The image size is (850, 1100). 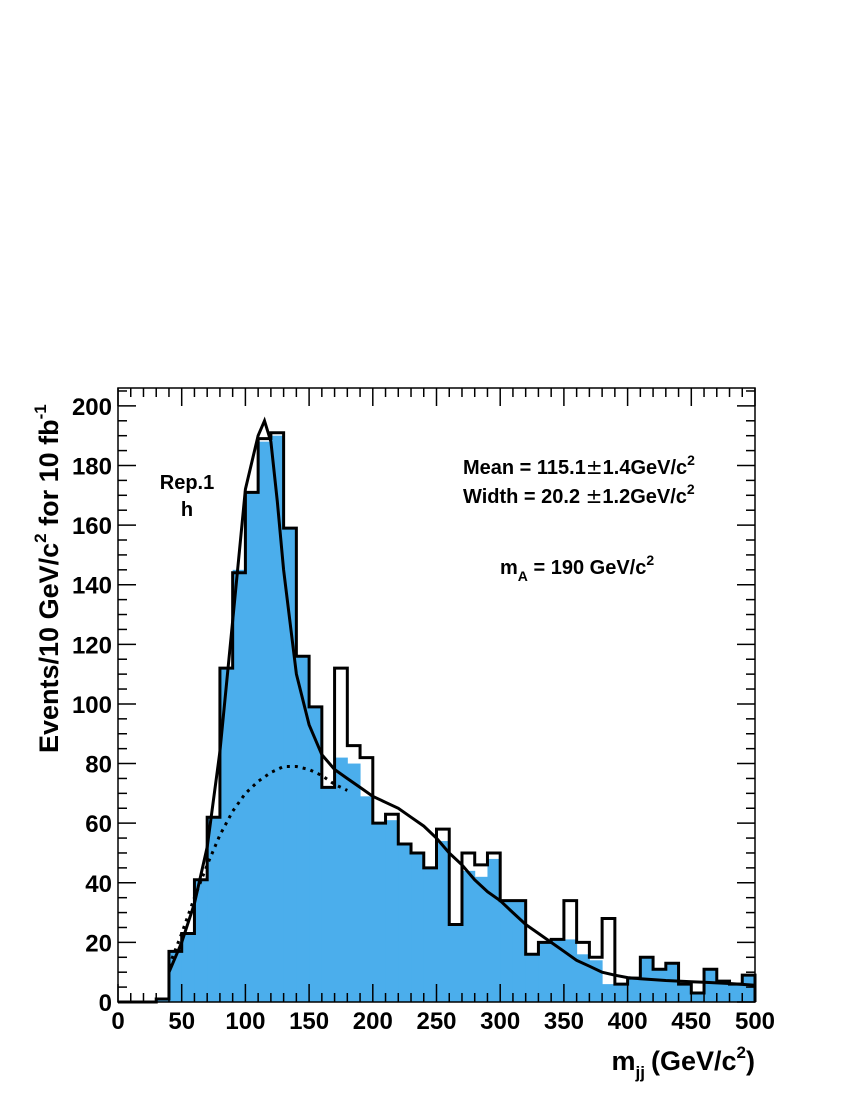 I want to click on rep-label-line2: h, so click(x=187, y=510).